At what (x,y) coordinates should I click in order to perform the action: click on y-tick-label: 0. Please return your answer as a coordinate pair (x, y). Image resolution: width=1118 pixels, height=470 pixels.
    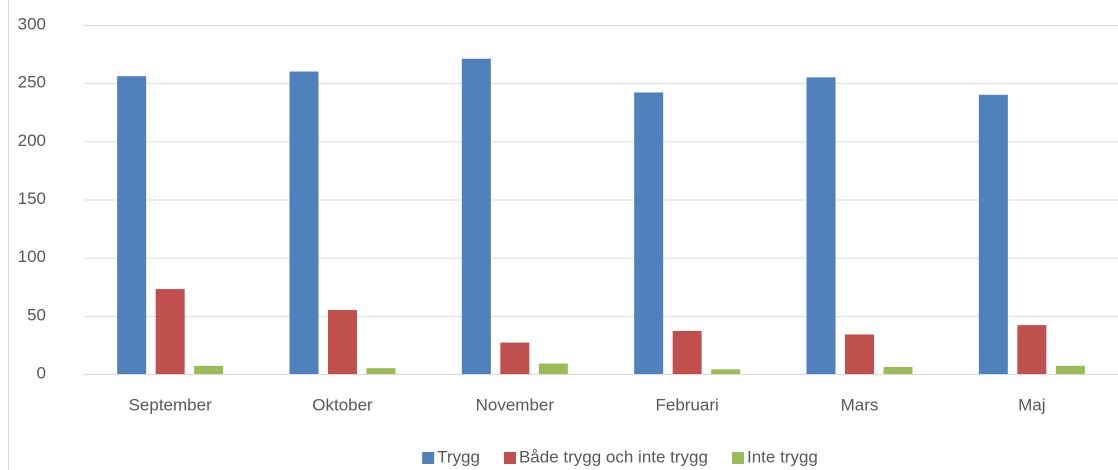
    Looking at the image, I should click on (41, 372).